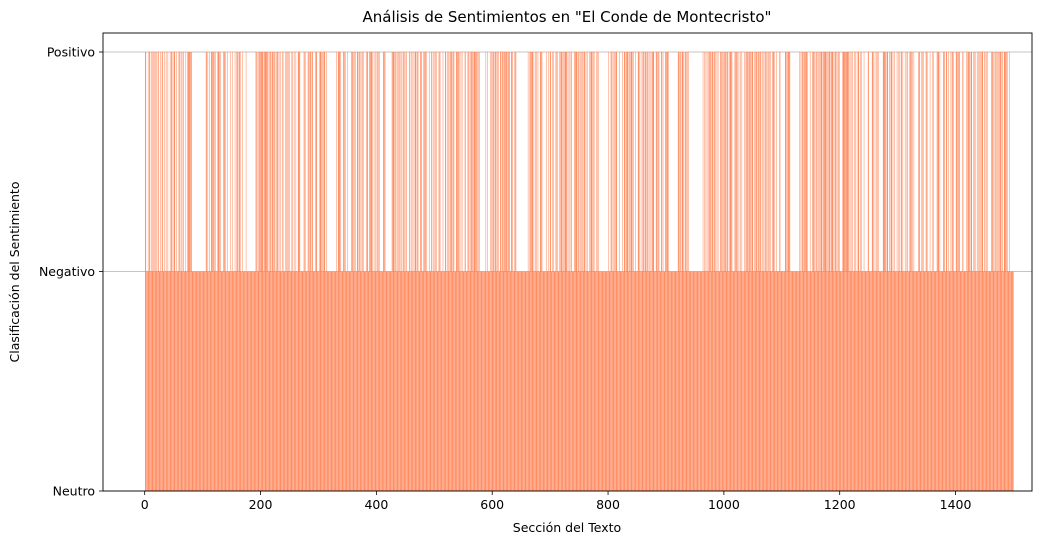 The width and height of the screenshot is (1041, 545). What do you see at coordinates (67, 271) in the screenshot?
I see `y-tick-label-negativo: Negativo` at bounding box center [67, 271].